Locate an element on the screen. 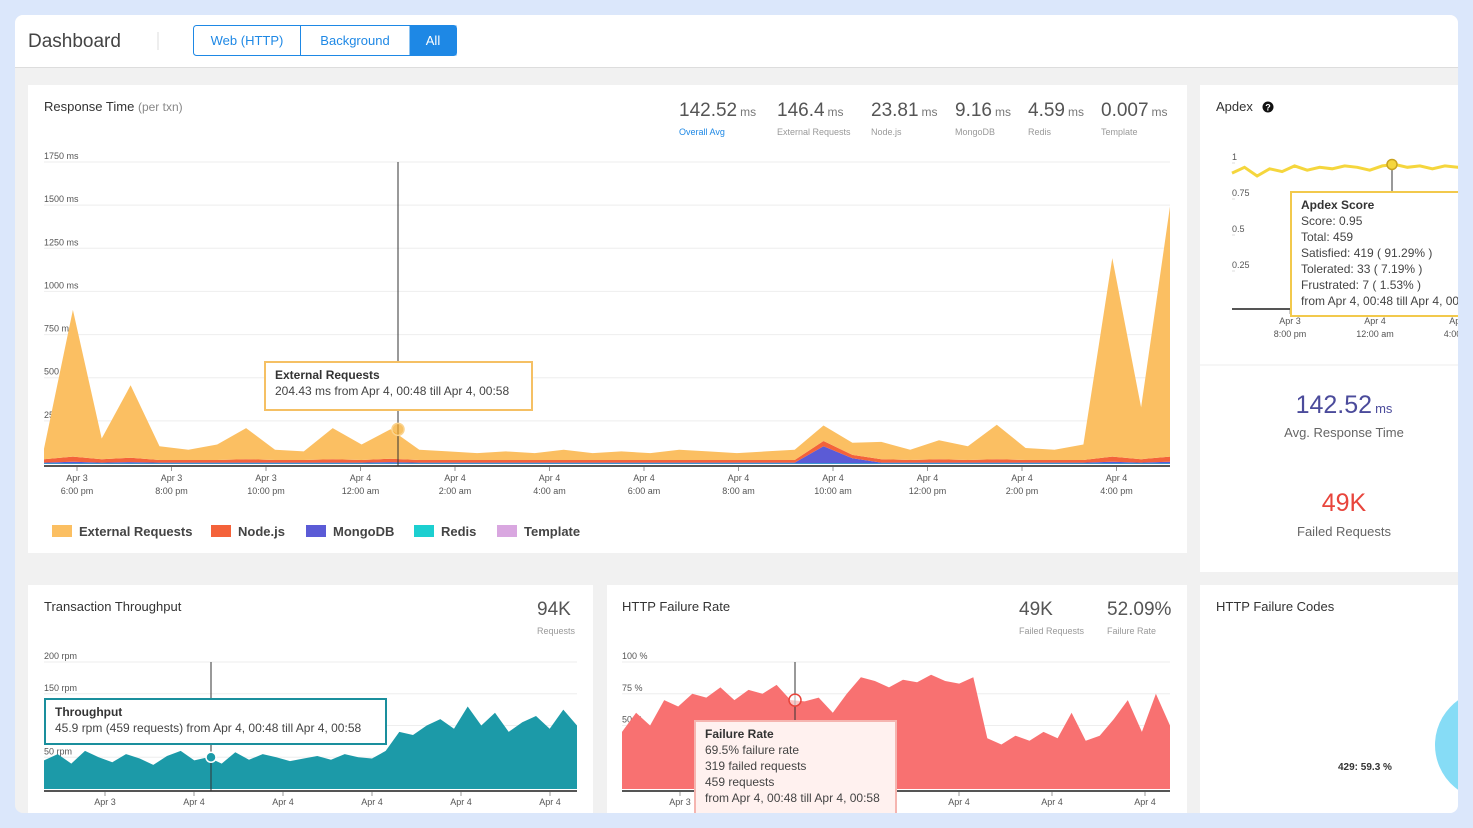 The height and width of the screenshot is (828, 1473). stat-value: 9.16 is located at coordinates (973, 110).